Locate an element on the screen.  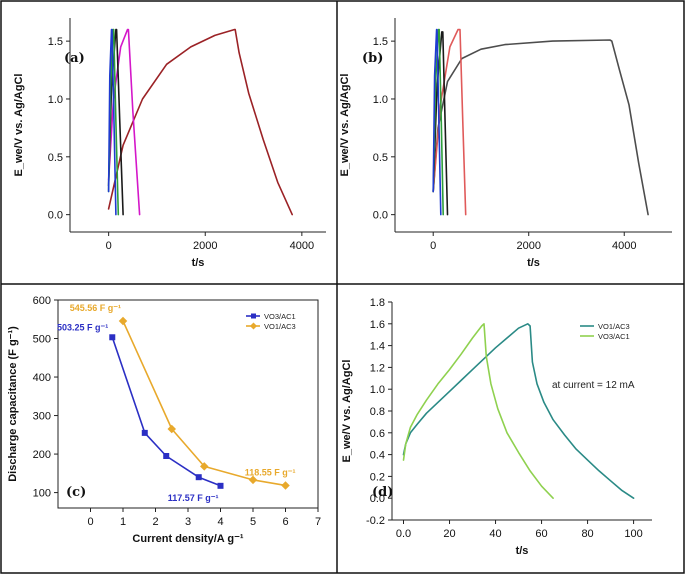
y-tick-label: 500 is located at coordinates (42, 340).